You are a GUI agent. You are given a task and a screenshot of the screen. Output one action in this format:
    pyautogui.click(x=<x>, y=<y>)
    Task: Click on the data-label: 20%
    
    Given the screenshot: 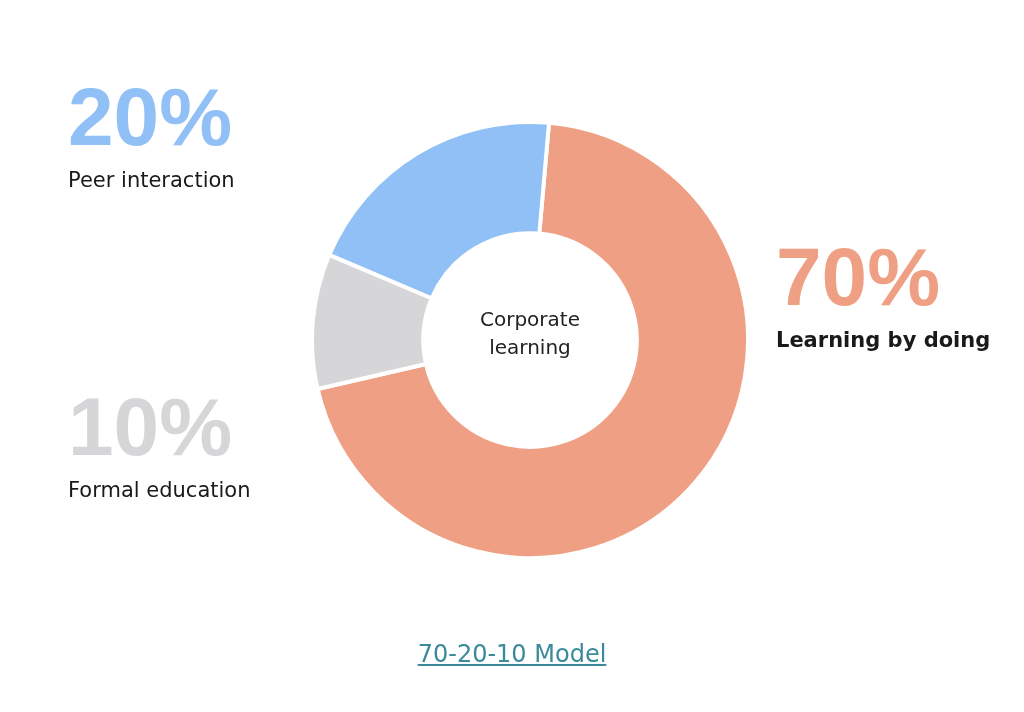 What is the action you would take?
    pyautogui.click(x=151, y=116)
    